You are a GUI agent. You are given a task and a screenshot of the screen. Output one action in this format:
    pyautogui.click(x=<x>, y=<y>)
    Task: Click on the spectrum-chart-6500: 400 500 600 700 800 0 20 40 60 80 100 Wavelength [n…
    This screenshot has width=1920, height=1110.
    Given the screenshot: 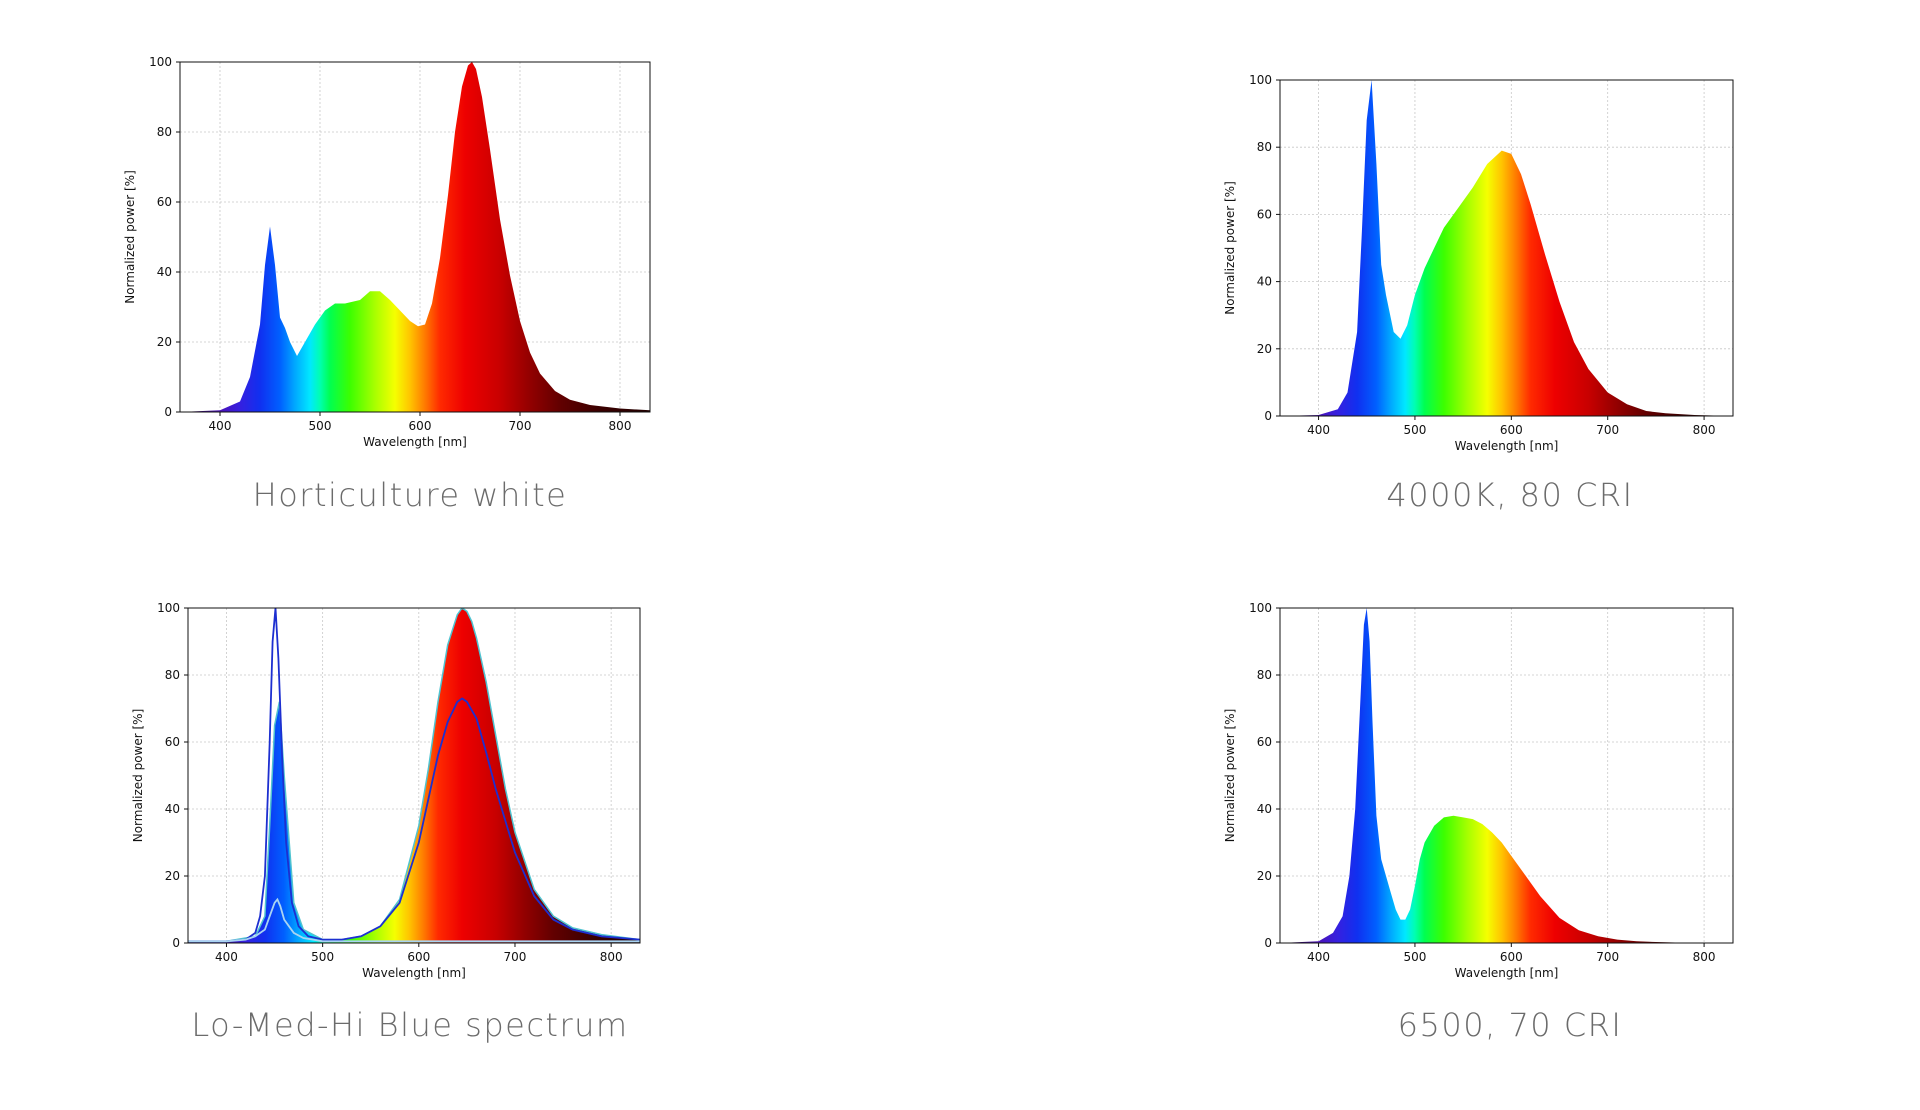 What is the action you would take?
    pyautogui.click(x=1478, y=790)
    